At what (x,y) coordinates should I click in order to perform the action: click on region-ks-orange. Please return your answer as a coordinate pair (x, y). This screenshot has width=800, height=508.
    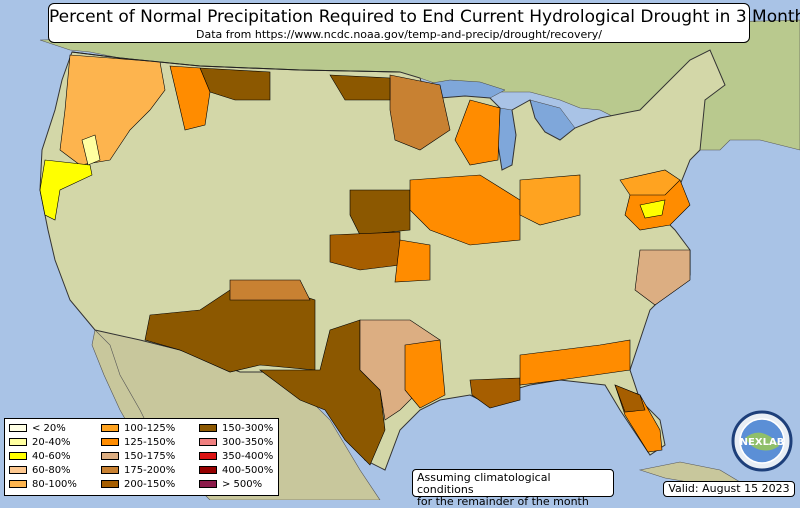
    Looking at the image, I should click on (412, 261).